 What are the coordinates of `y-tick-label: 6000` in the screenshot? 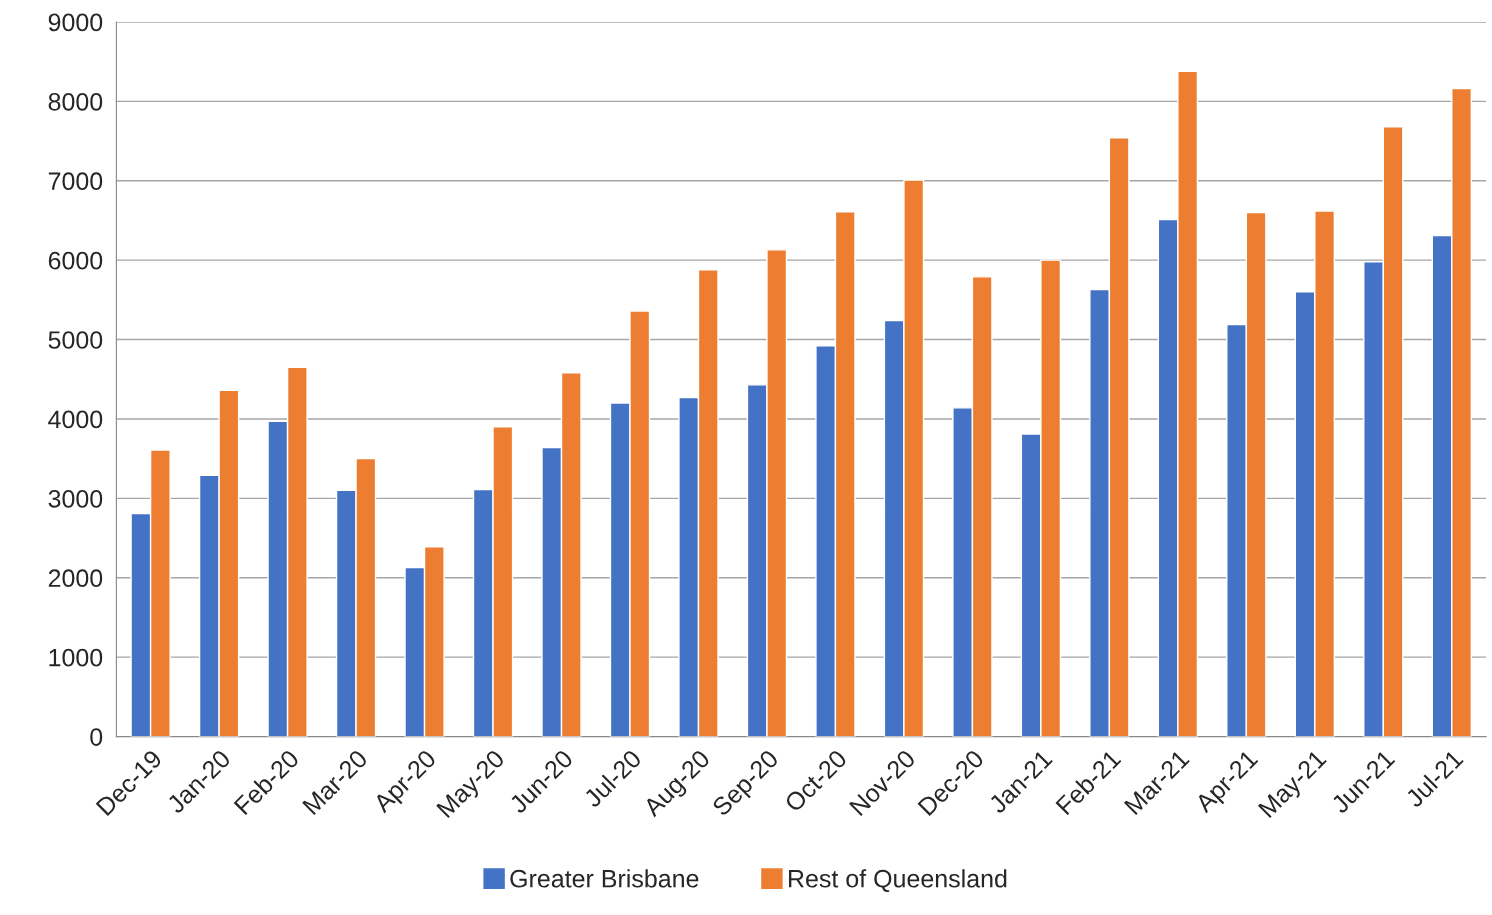 It's located at (75, 260).